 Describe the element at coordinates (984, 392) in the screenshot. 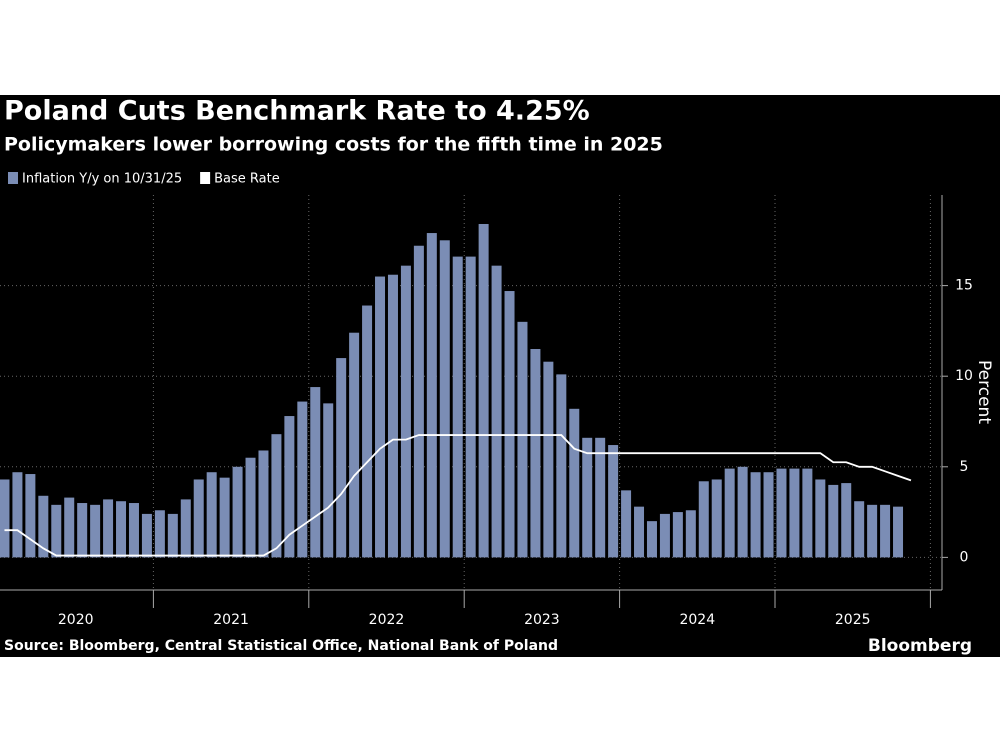

I see `y-axis-label: Percent` at that location.